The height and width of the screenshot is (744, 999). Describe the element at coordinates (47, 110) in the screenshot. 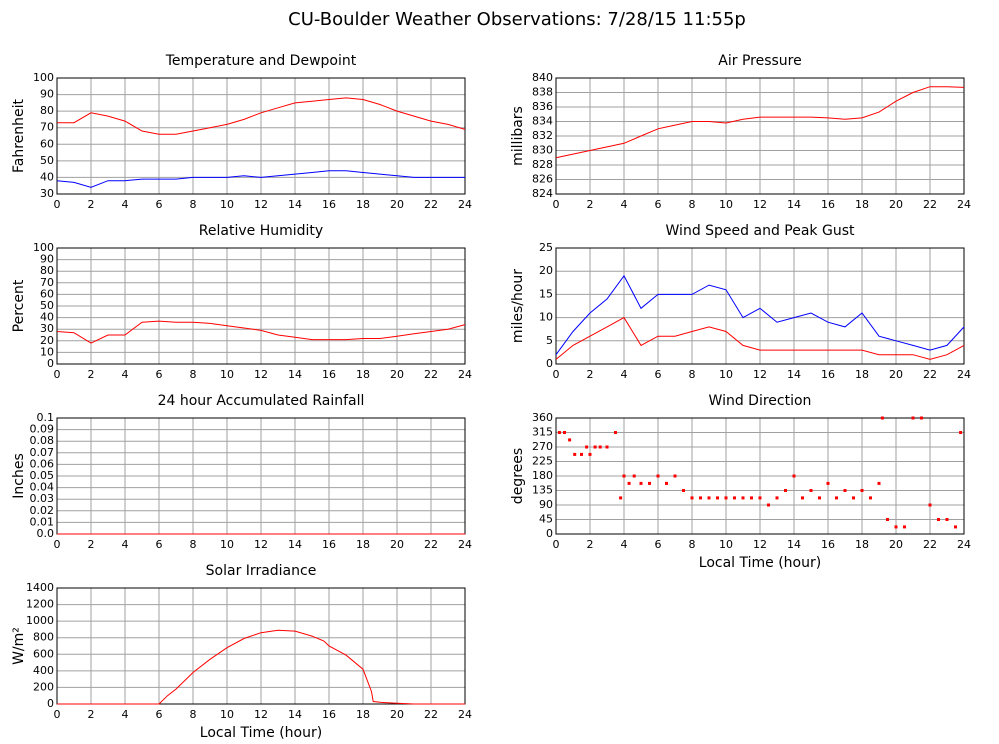

I see `y-tick-label: 80` at that location.